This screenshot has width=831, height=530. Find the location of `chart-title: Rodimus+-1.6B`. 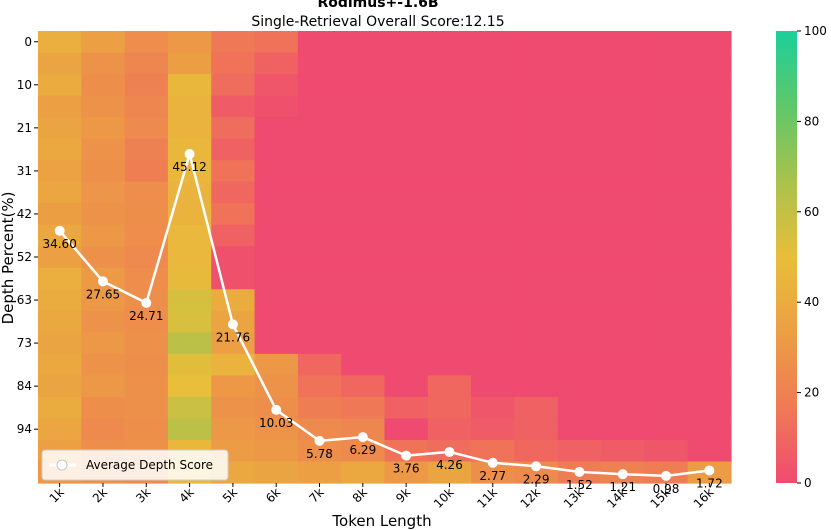

chart-title: Rodimus+-1.6B is located at coordinates (377, 5).